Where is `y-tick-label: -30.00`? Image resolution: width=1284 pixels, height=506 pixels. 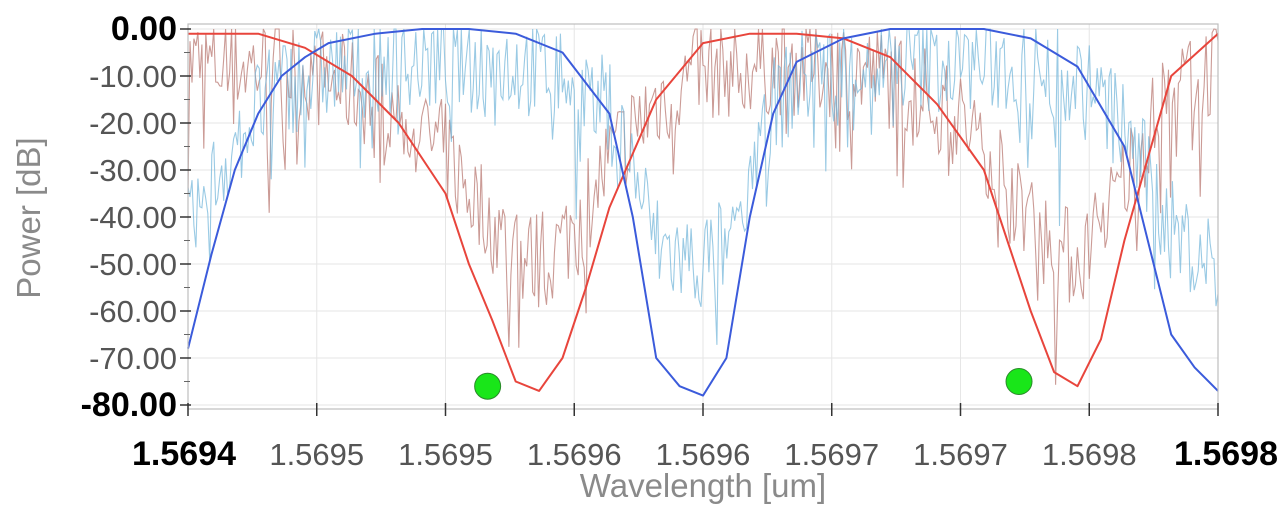
y-tick-label: -30.00 is located at coordinates (133, 170).